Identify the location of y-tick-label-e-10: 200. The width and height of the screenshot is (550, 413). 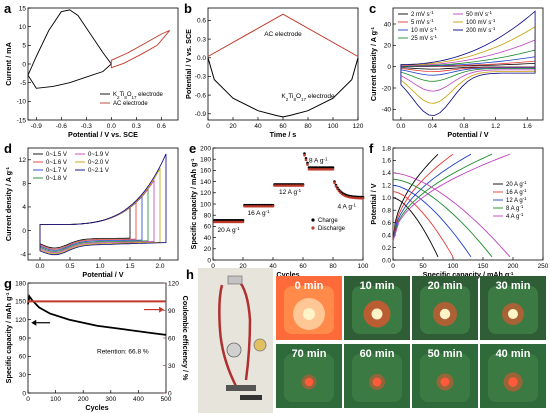
(205, 148).